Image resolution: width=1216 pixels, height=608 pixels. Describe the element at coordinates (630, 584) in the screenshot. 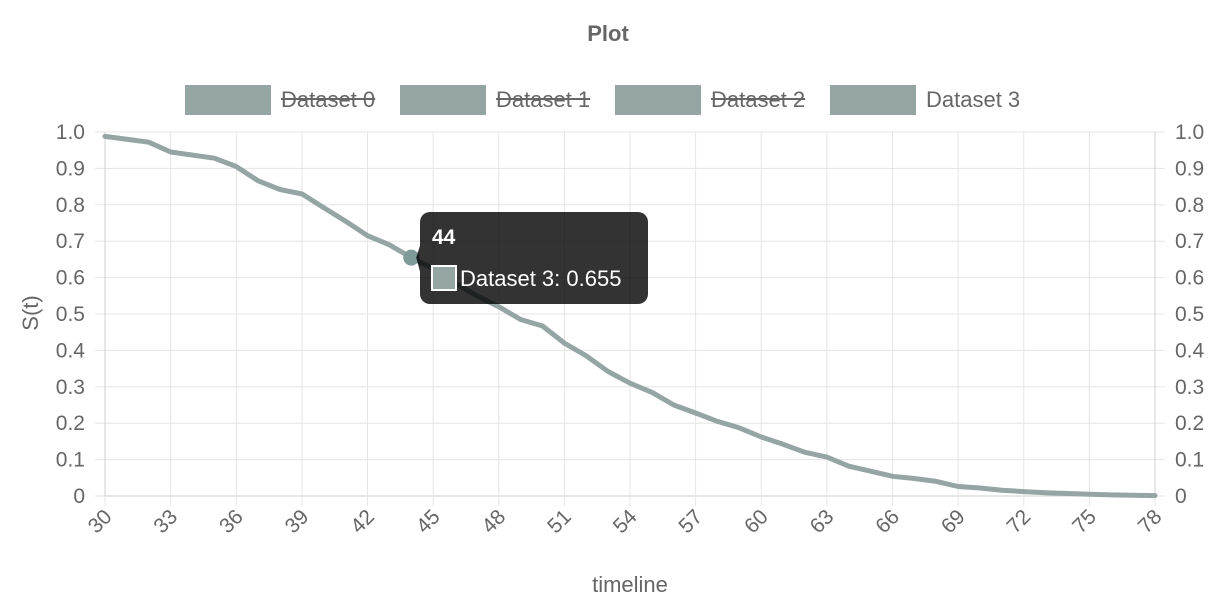

I see `x-axis-title: timeline` at that location.